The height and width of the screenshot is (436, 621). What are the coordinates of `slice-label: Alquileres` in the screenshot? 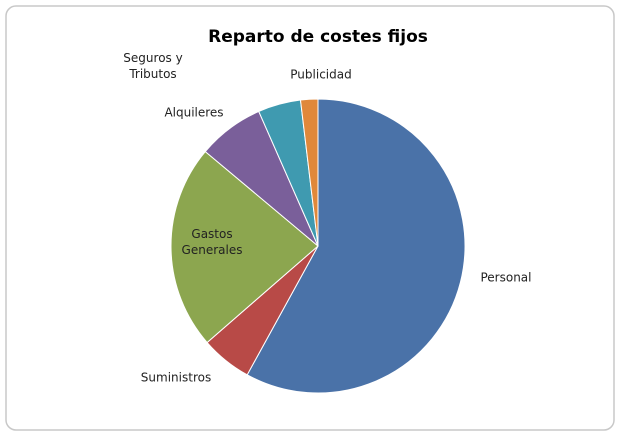 It's located at (193, 113).